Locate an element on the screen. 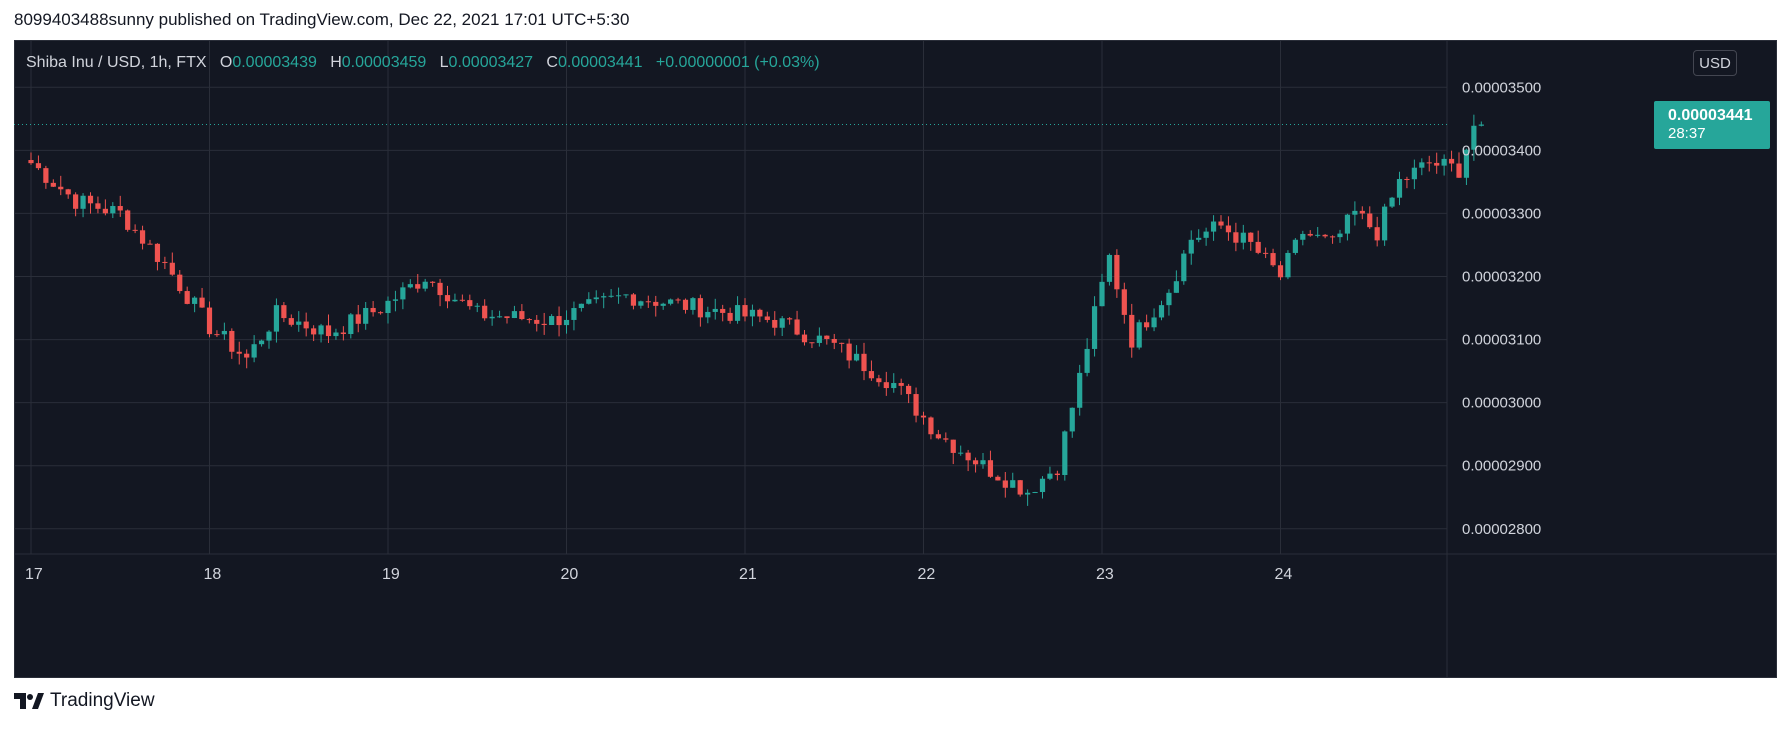  time-tick-label: 19 is located at coordinates (391, 574).